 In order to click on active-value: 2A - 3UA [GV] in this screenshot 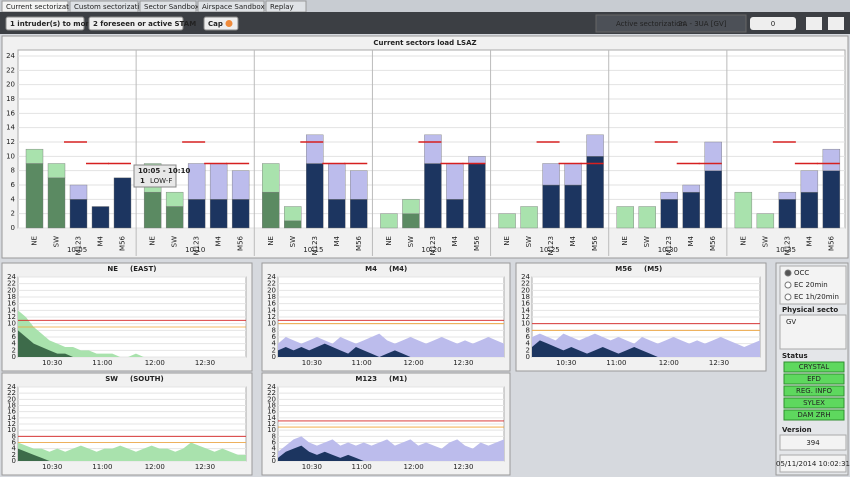, I will do `click(702, 24)`.